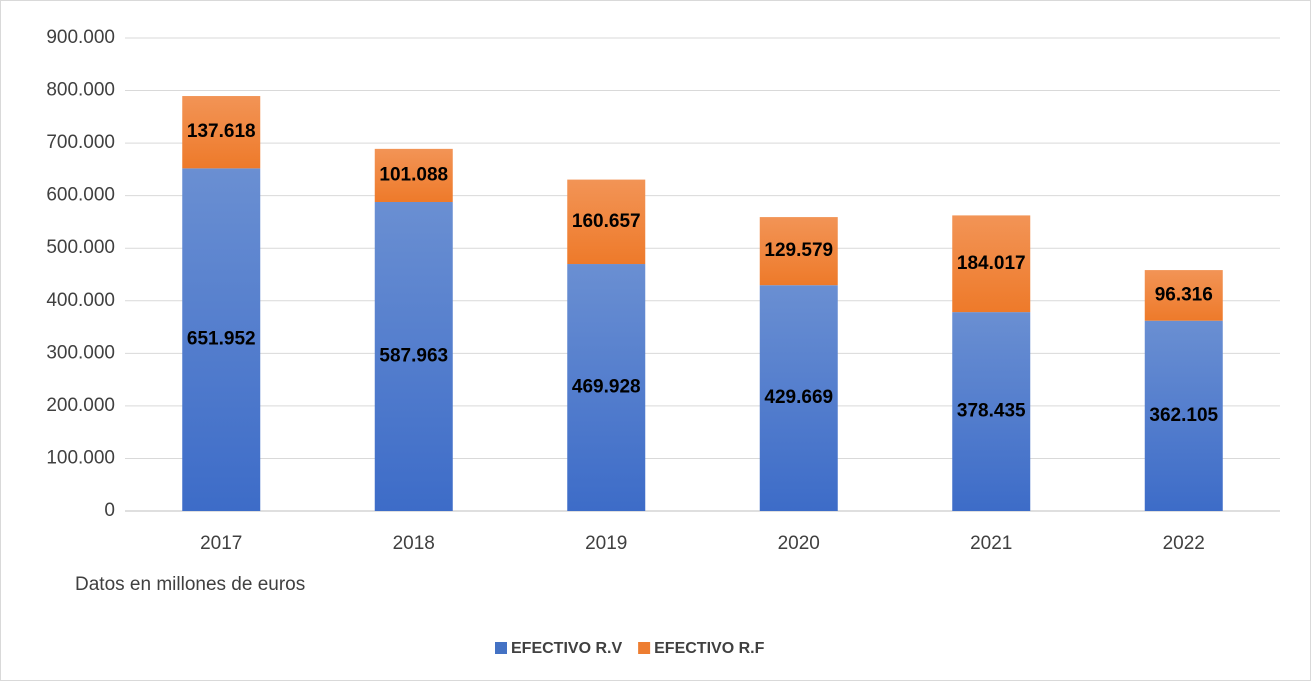  Describe the element at coordinates (566, 648) in the screenshot. I see `legend-label: EFECTIVO R.V` at that location.